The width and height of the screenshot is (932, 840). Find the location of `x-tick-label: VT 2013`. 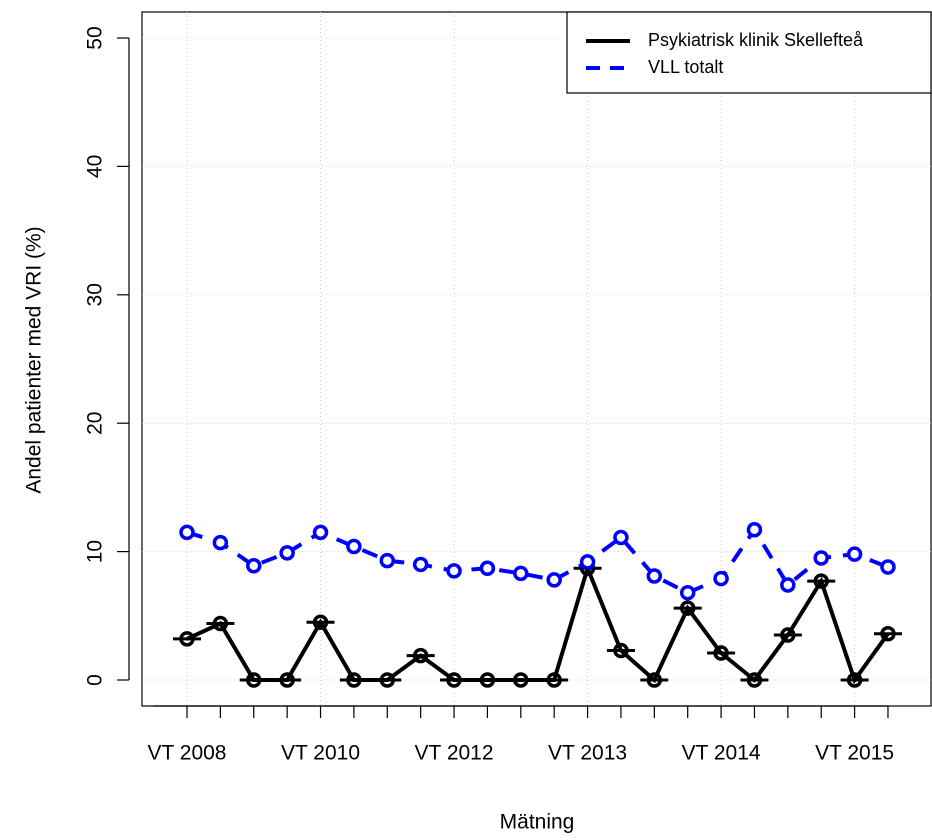

x-tick-label: VT 2013 is located at coordinates (587, 753).